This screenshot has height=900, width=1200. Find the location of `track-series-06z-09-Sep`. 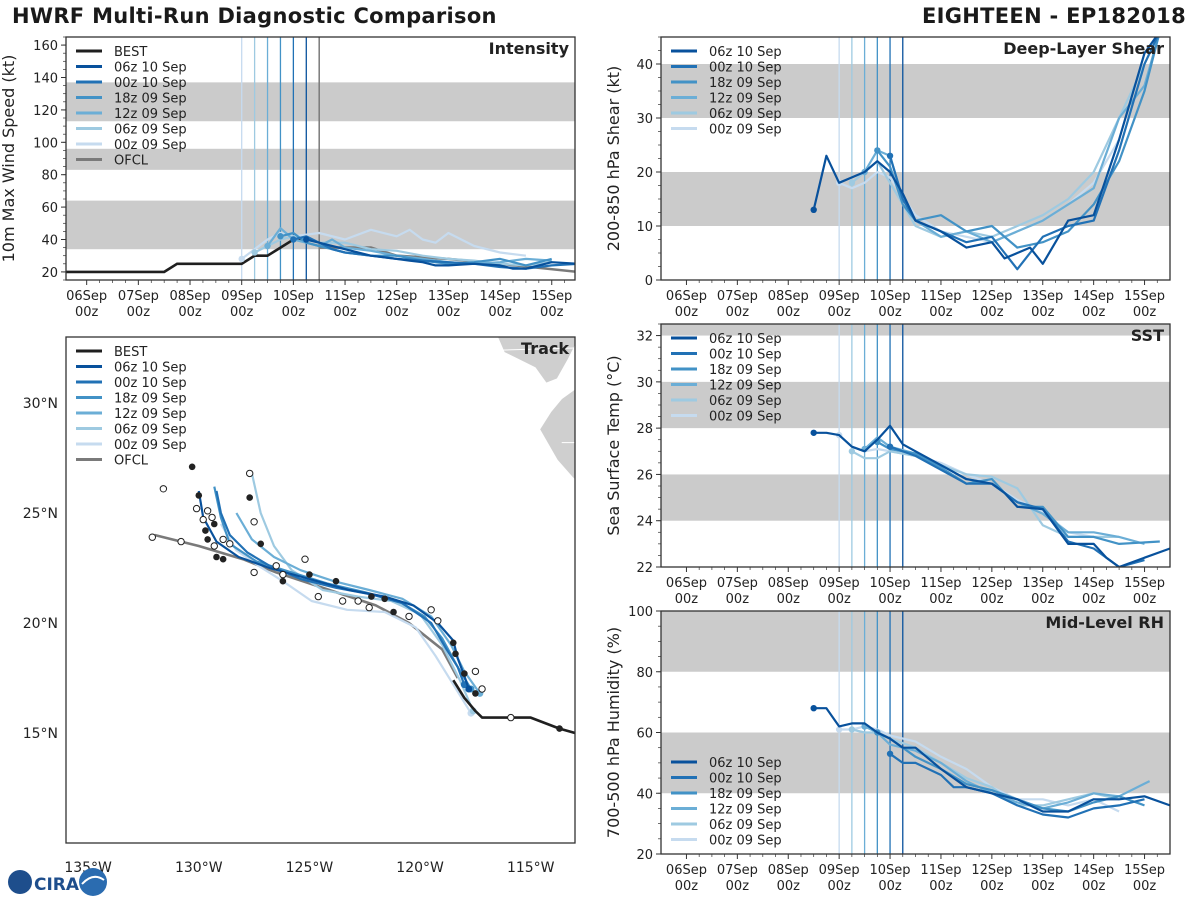

track-series-06z-09-Sep is located at coordinates (362, 592).